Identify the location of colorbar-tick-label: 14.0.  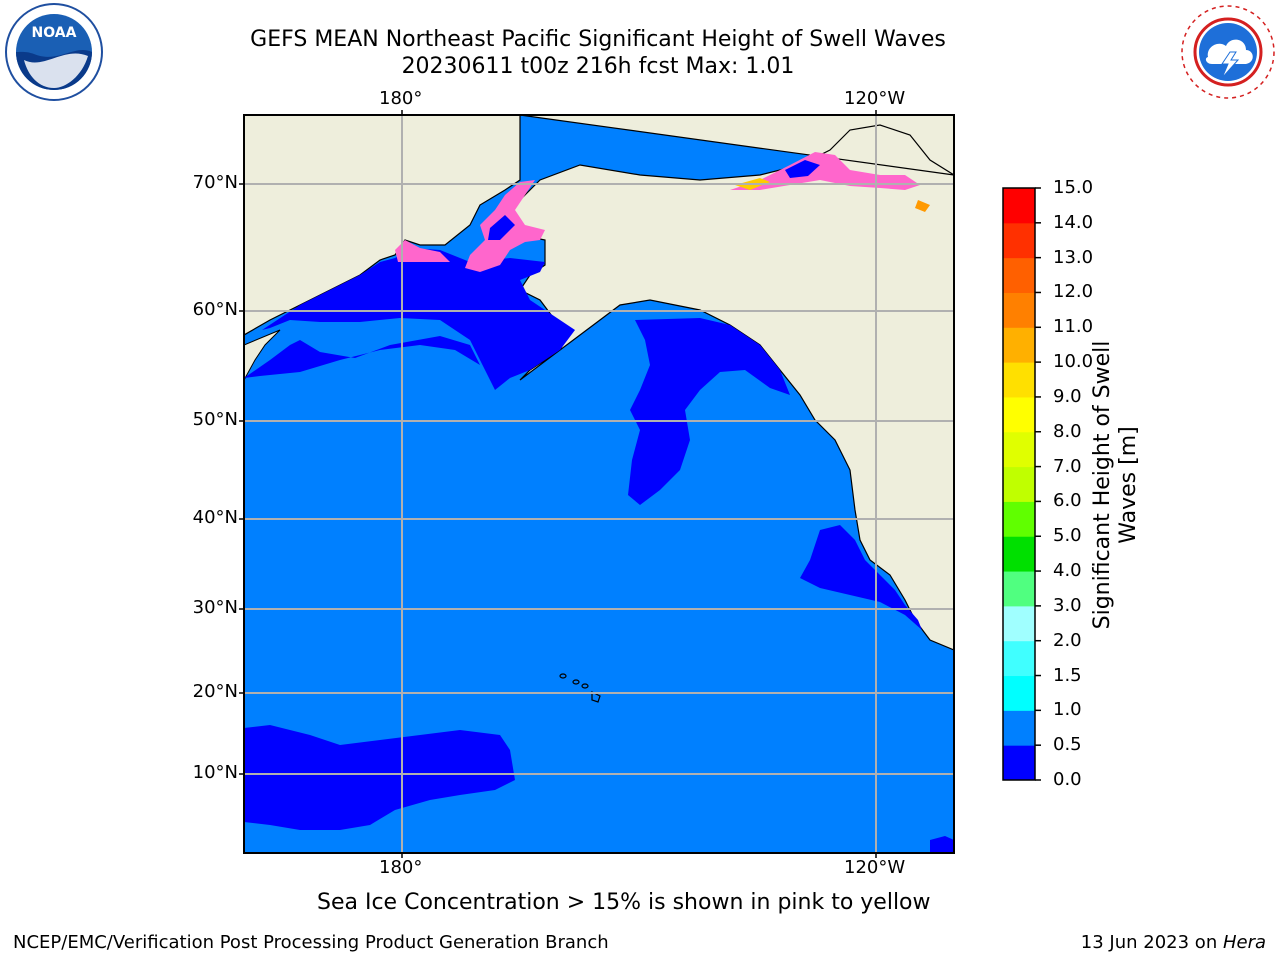
(1073, 222).